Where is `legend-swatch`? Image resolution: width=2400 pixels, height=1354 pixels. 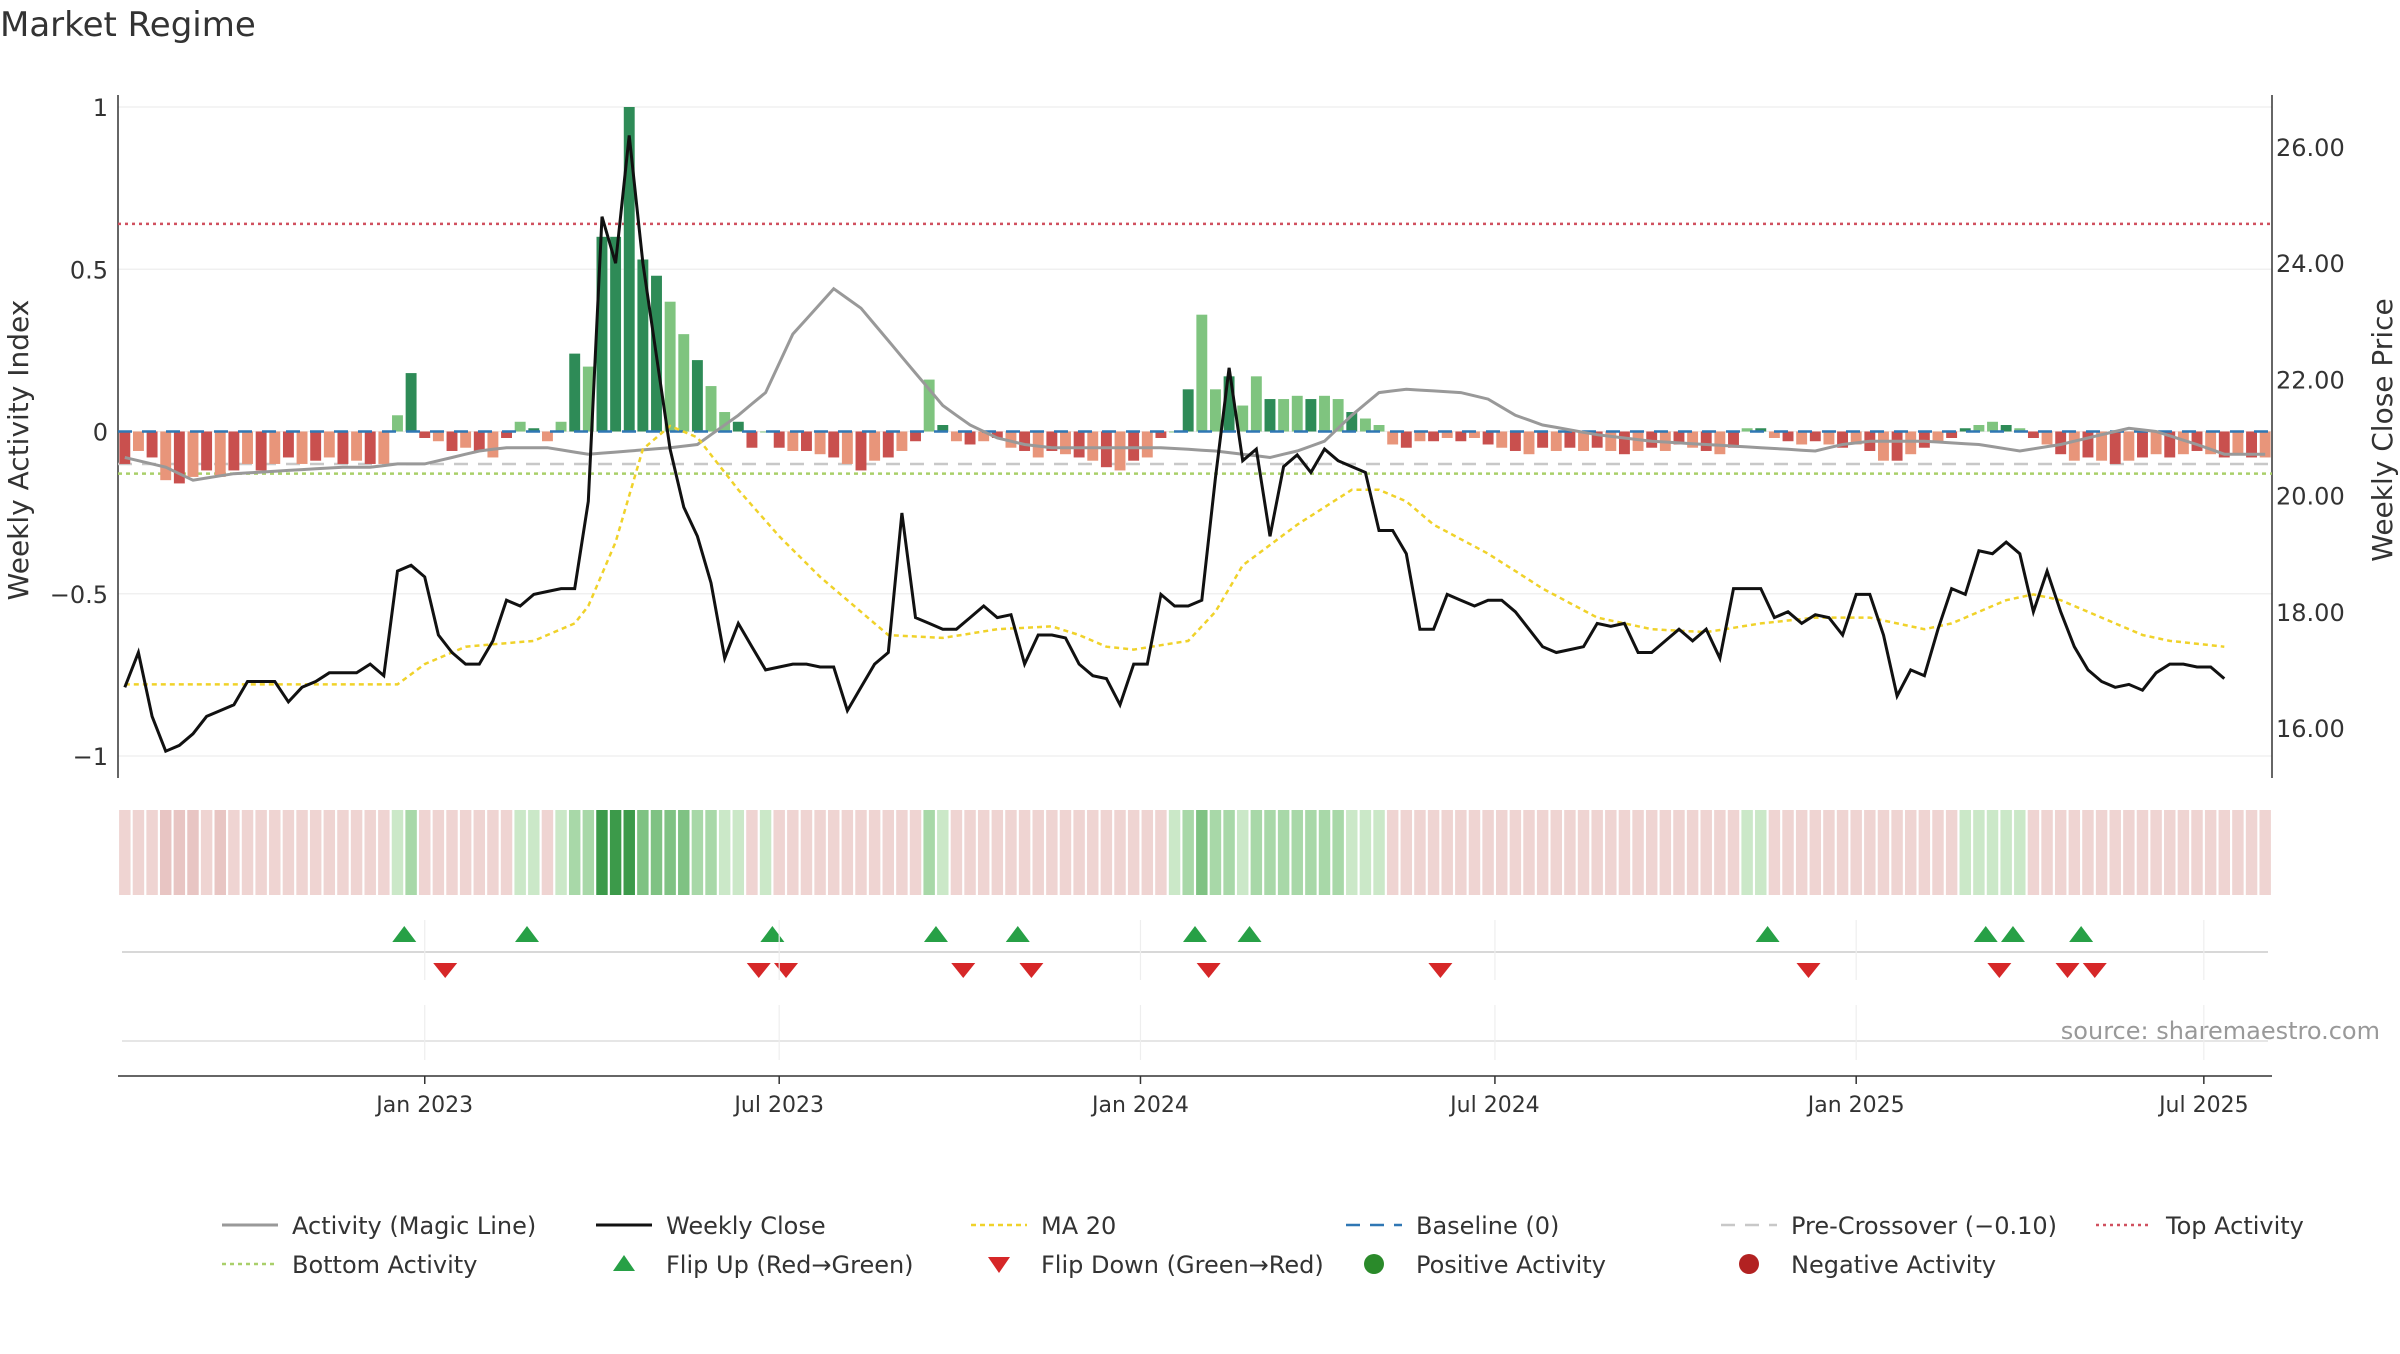
legend-swatch is located at coordinates (1374, 1264).